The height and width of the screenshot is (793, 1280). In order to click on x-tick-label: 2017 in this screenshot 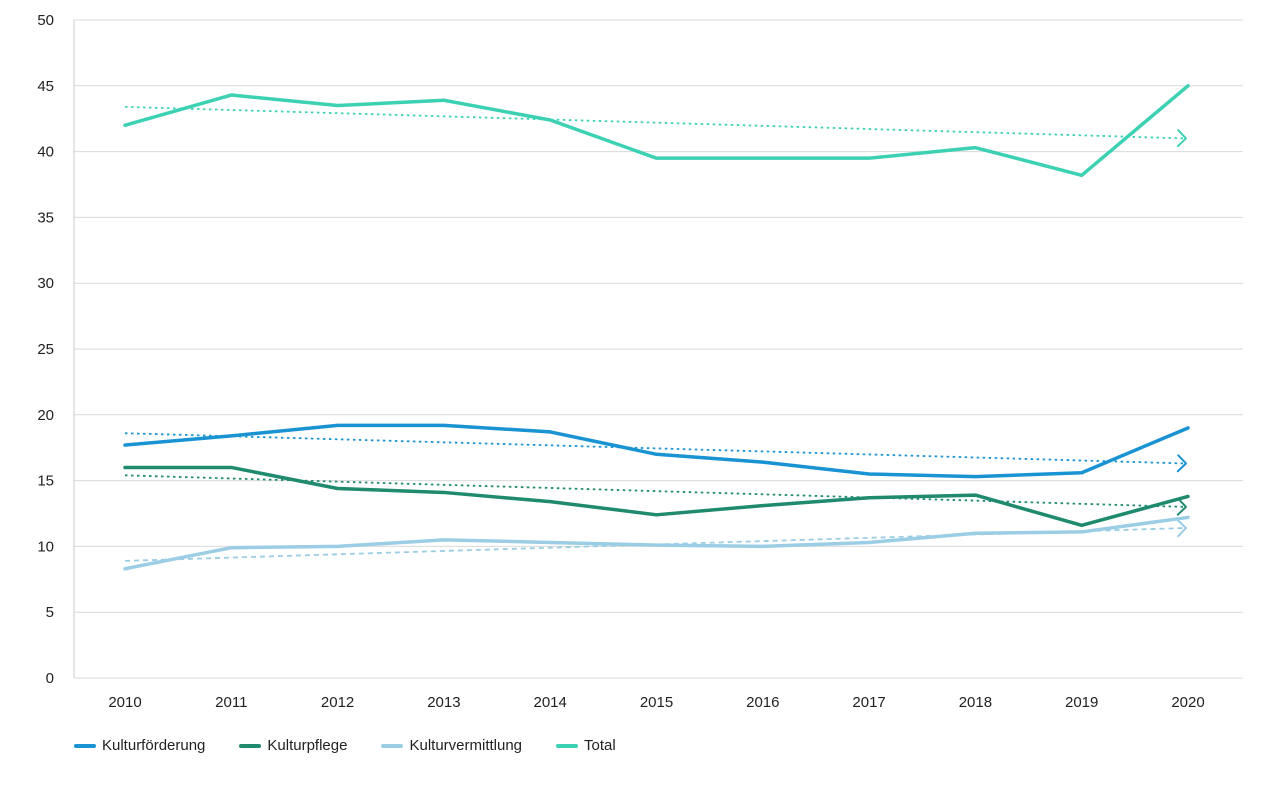, I will do `click(868, 702)`.